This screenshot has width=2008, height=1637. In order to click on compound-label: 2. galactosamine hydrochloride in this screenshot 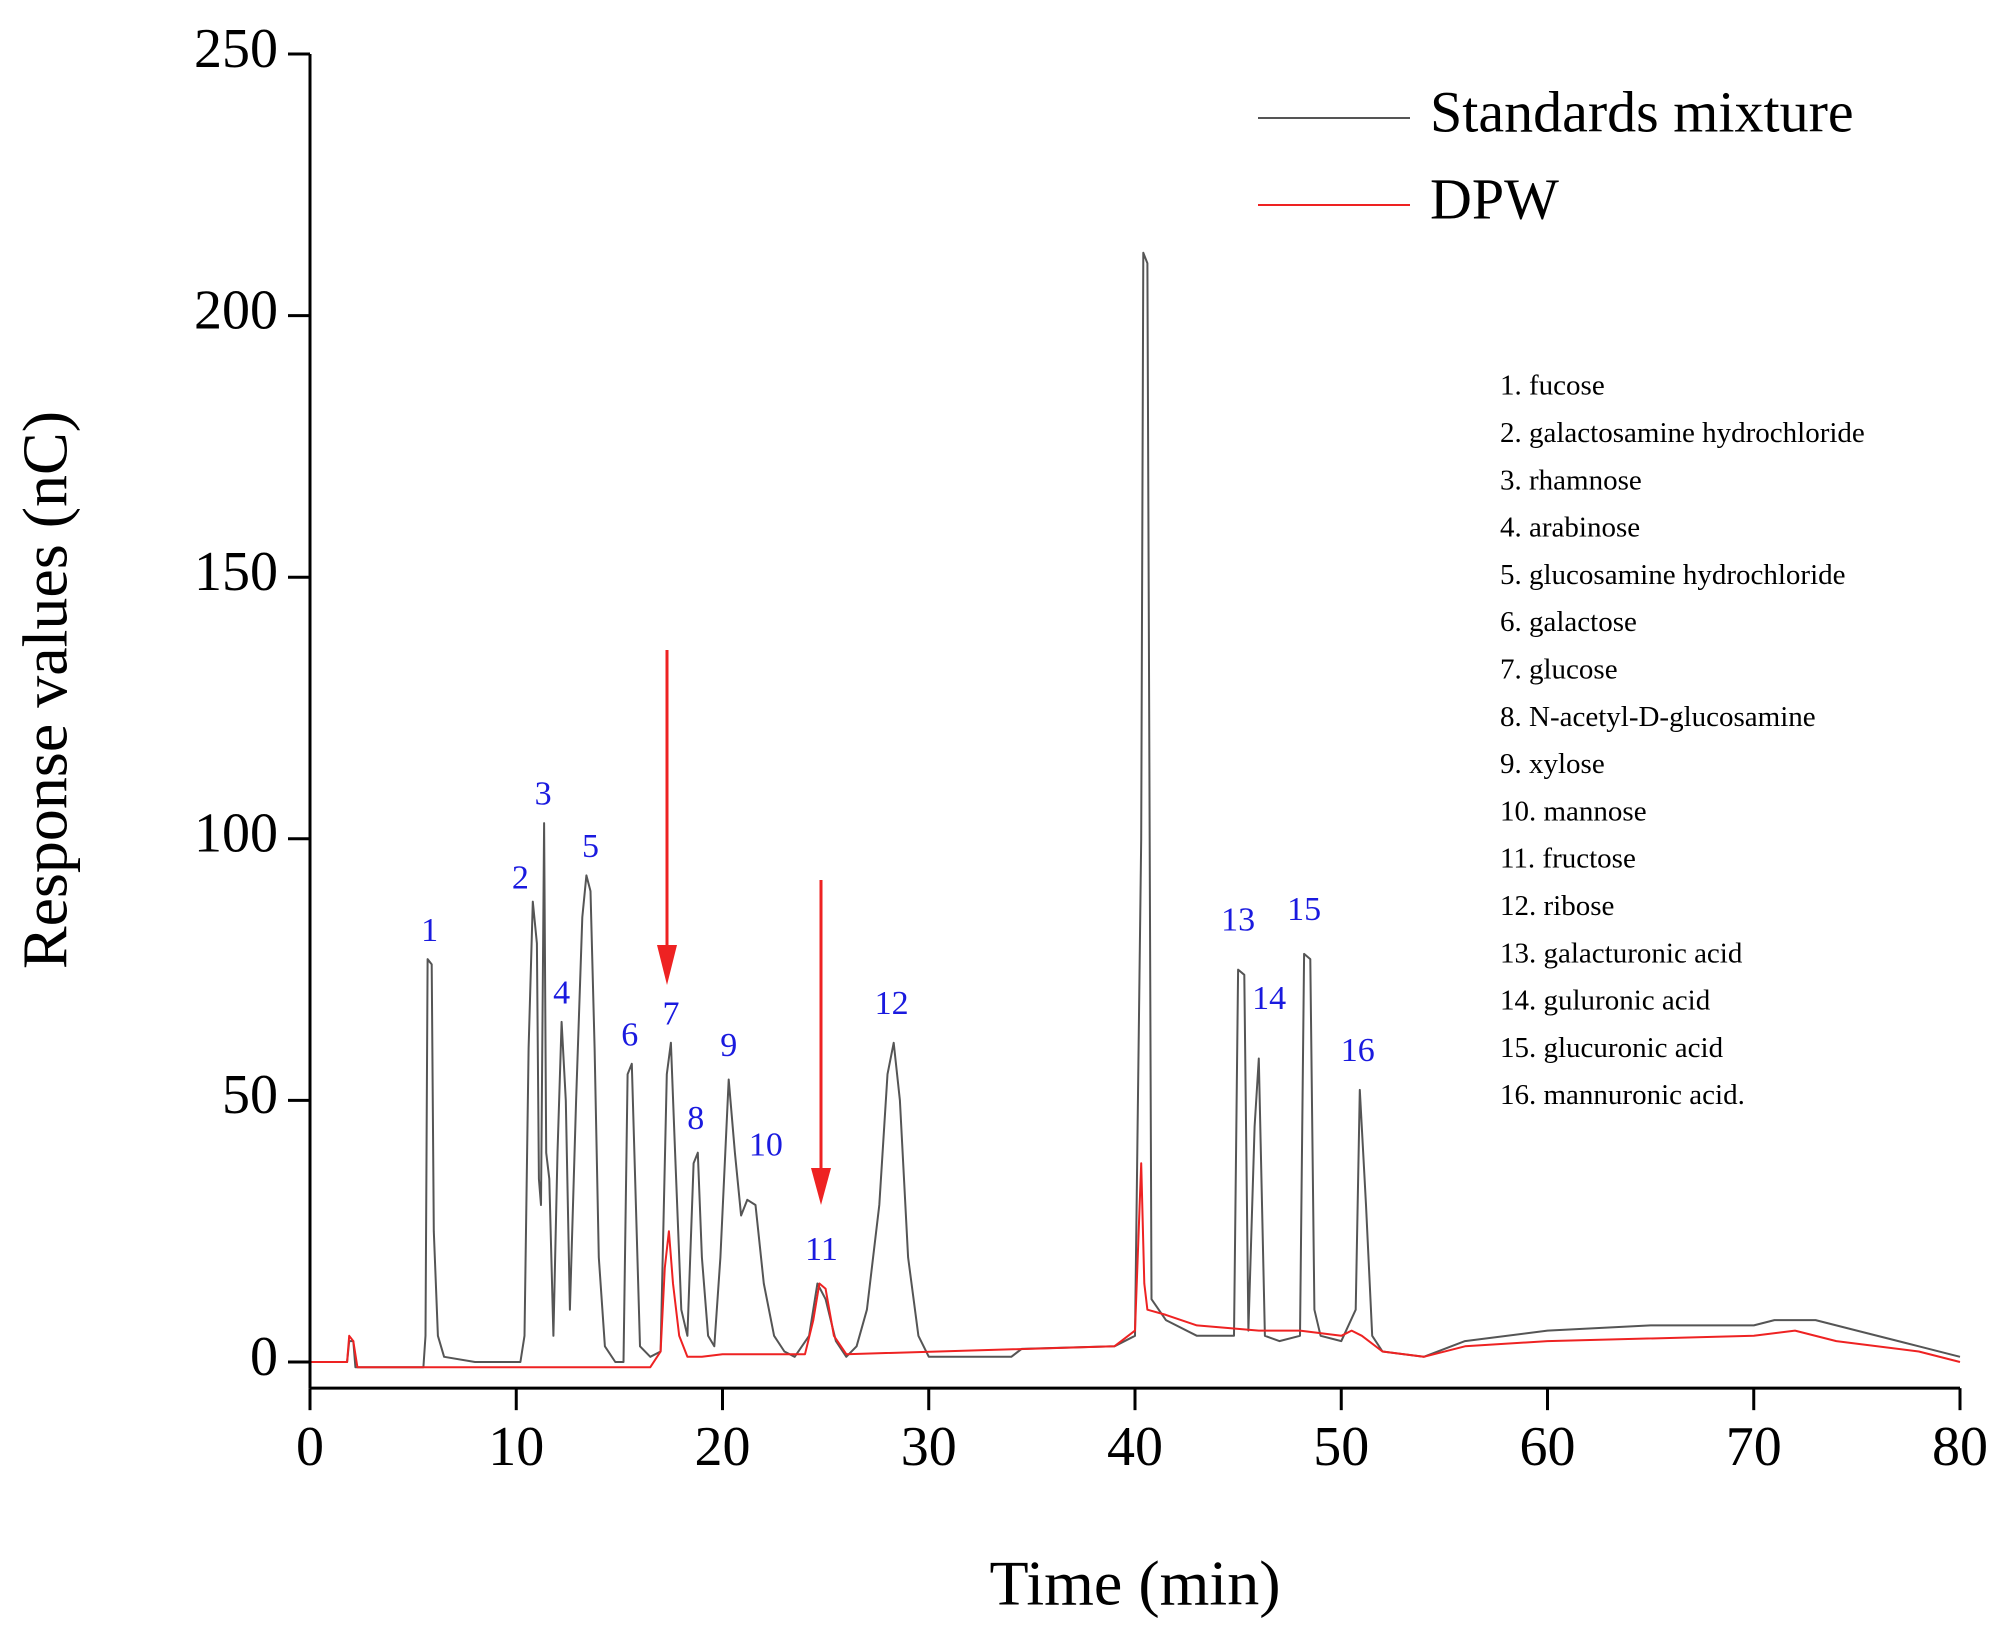, I will do `click(1682, 433)`.